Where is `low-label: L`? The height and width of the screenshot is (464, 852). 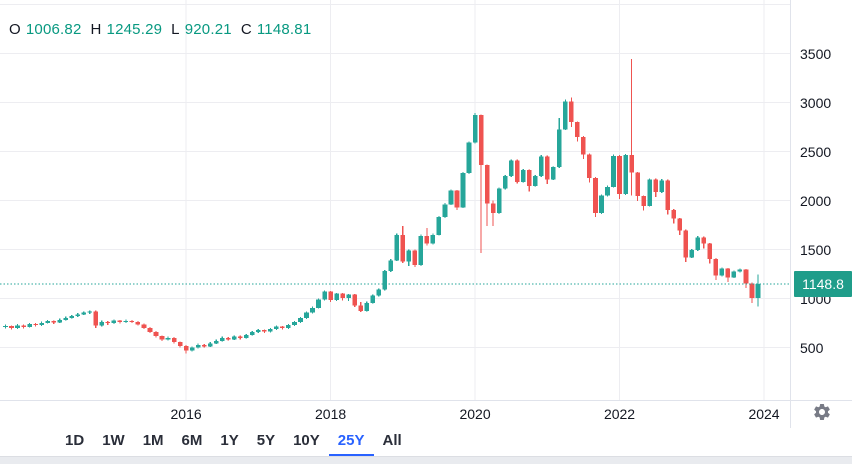
low-label: L is located at coordinates (175, 29).